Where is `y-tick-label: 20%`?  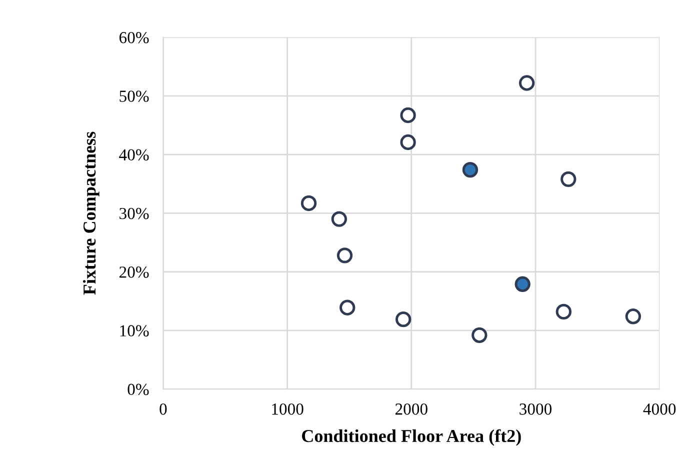 y-tick-label: 20% is located at coordinates (134, 272).